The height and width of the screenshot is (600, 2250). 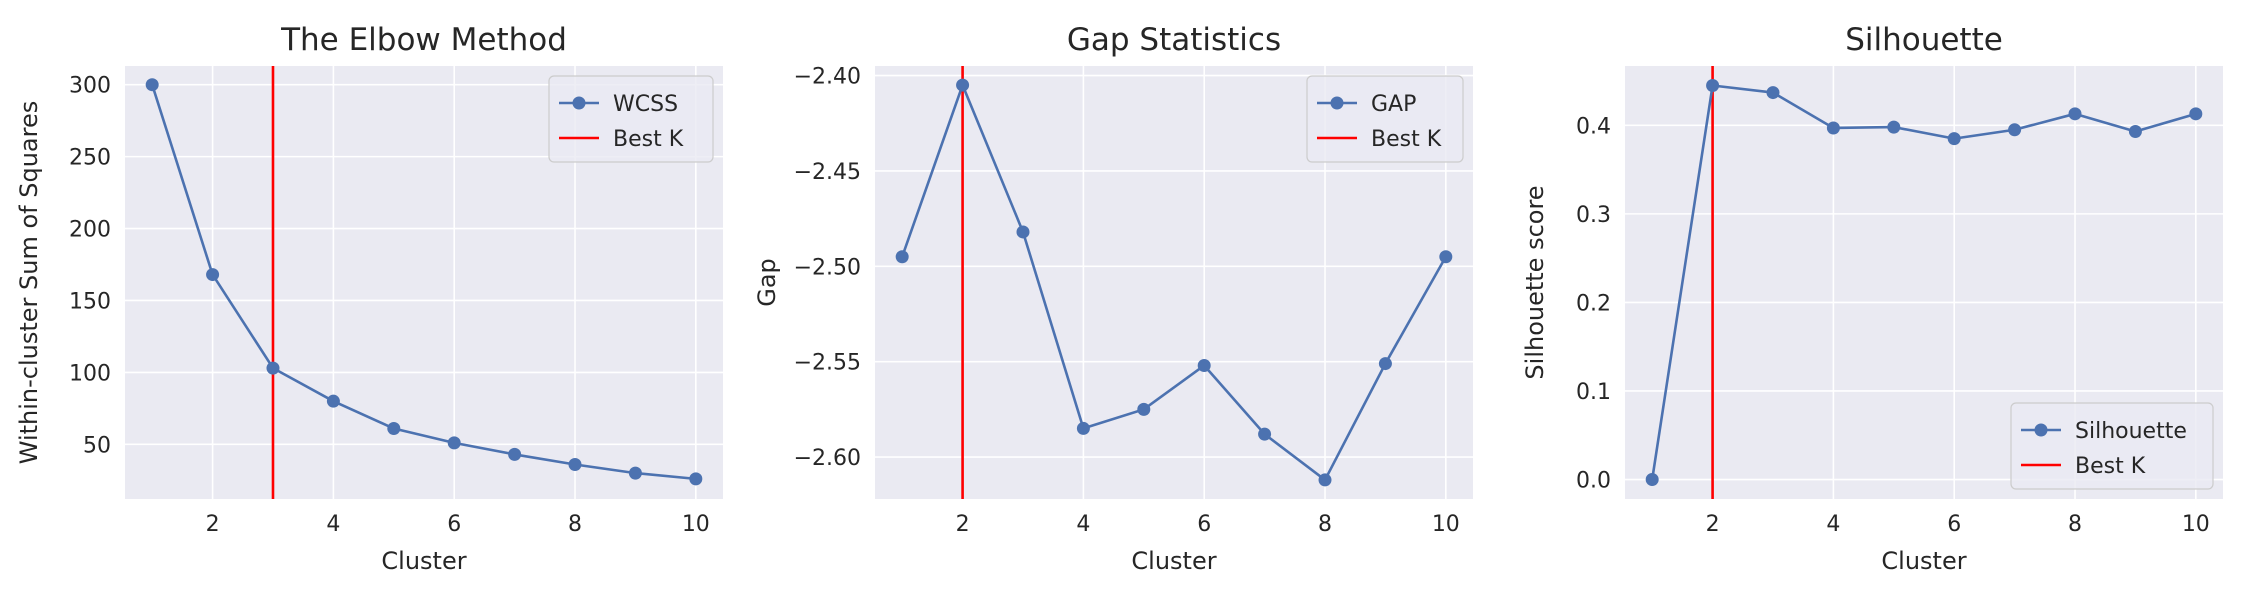 What do you see at coordinates (90, 86) in the screenshot?
I see `y-tick-label: 300` at bounding box center [90, 86].